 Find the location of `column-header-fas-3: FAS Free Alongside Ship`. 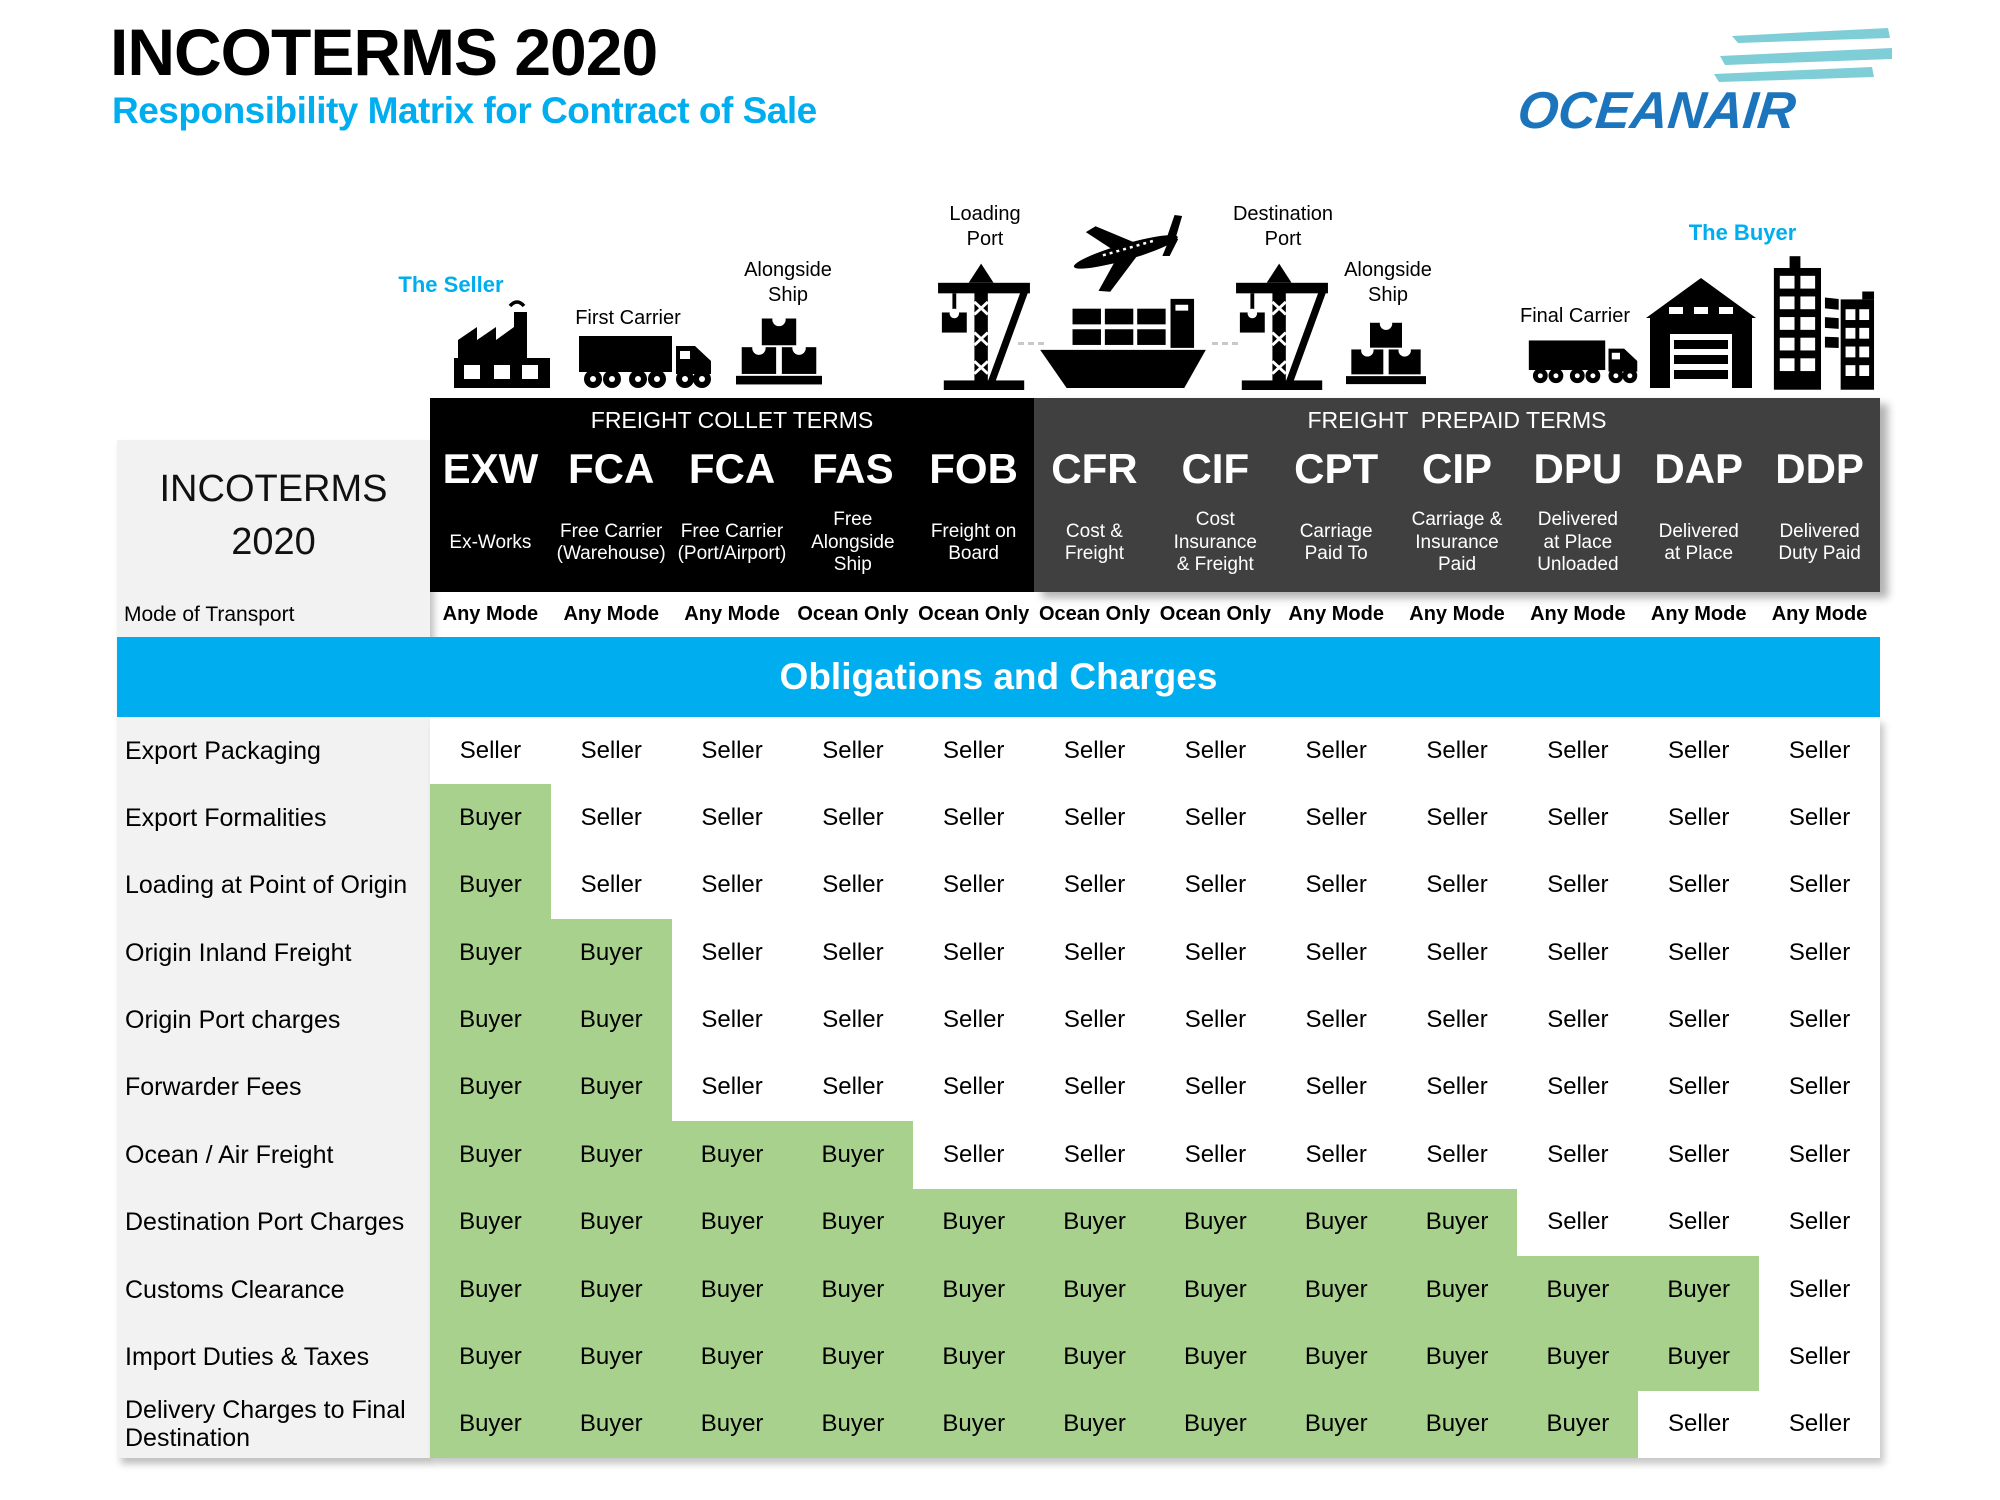

column-header-fas-3: FAS Free Alongside Ship is located at coordinates (852, 515).